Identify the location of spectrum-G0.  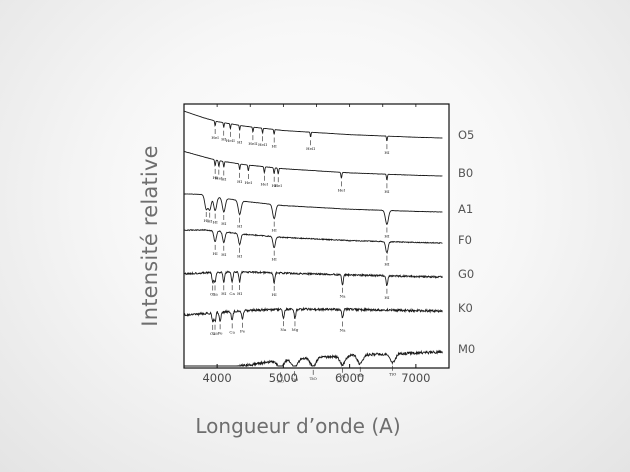
(313, 278).